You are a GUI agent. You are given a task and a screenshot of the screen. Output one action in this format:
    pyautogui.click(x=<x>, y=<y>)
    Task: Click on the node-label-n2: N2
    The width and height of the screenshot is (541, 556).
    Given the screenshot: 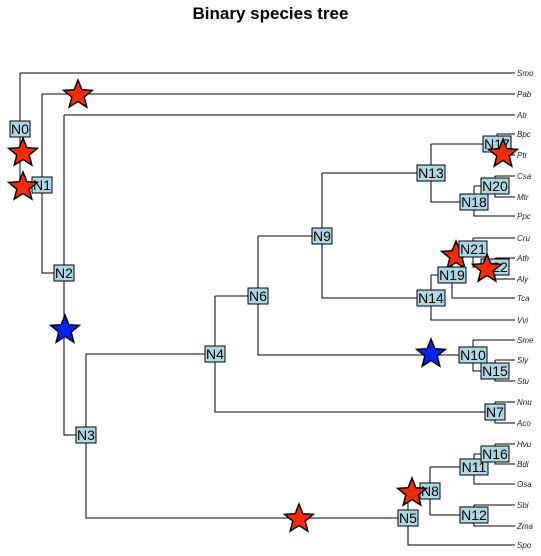 What is the action you would take?
    pyautogui.click(x=64, y=273)
    